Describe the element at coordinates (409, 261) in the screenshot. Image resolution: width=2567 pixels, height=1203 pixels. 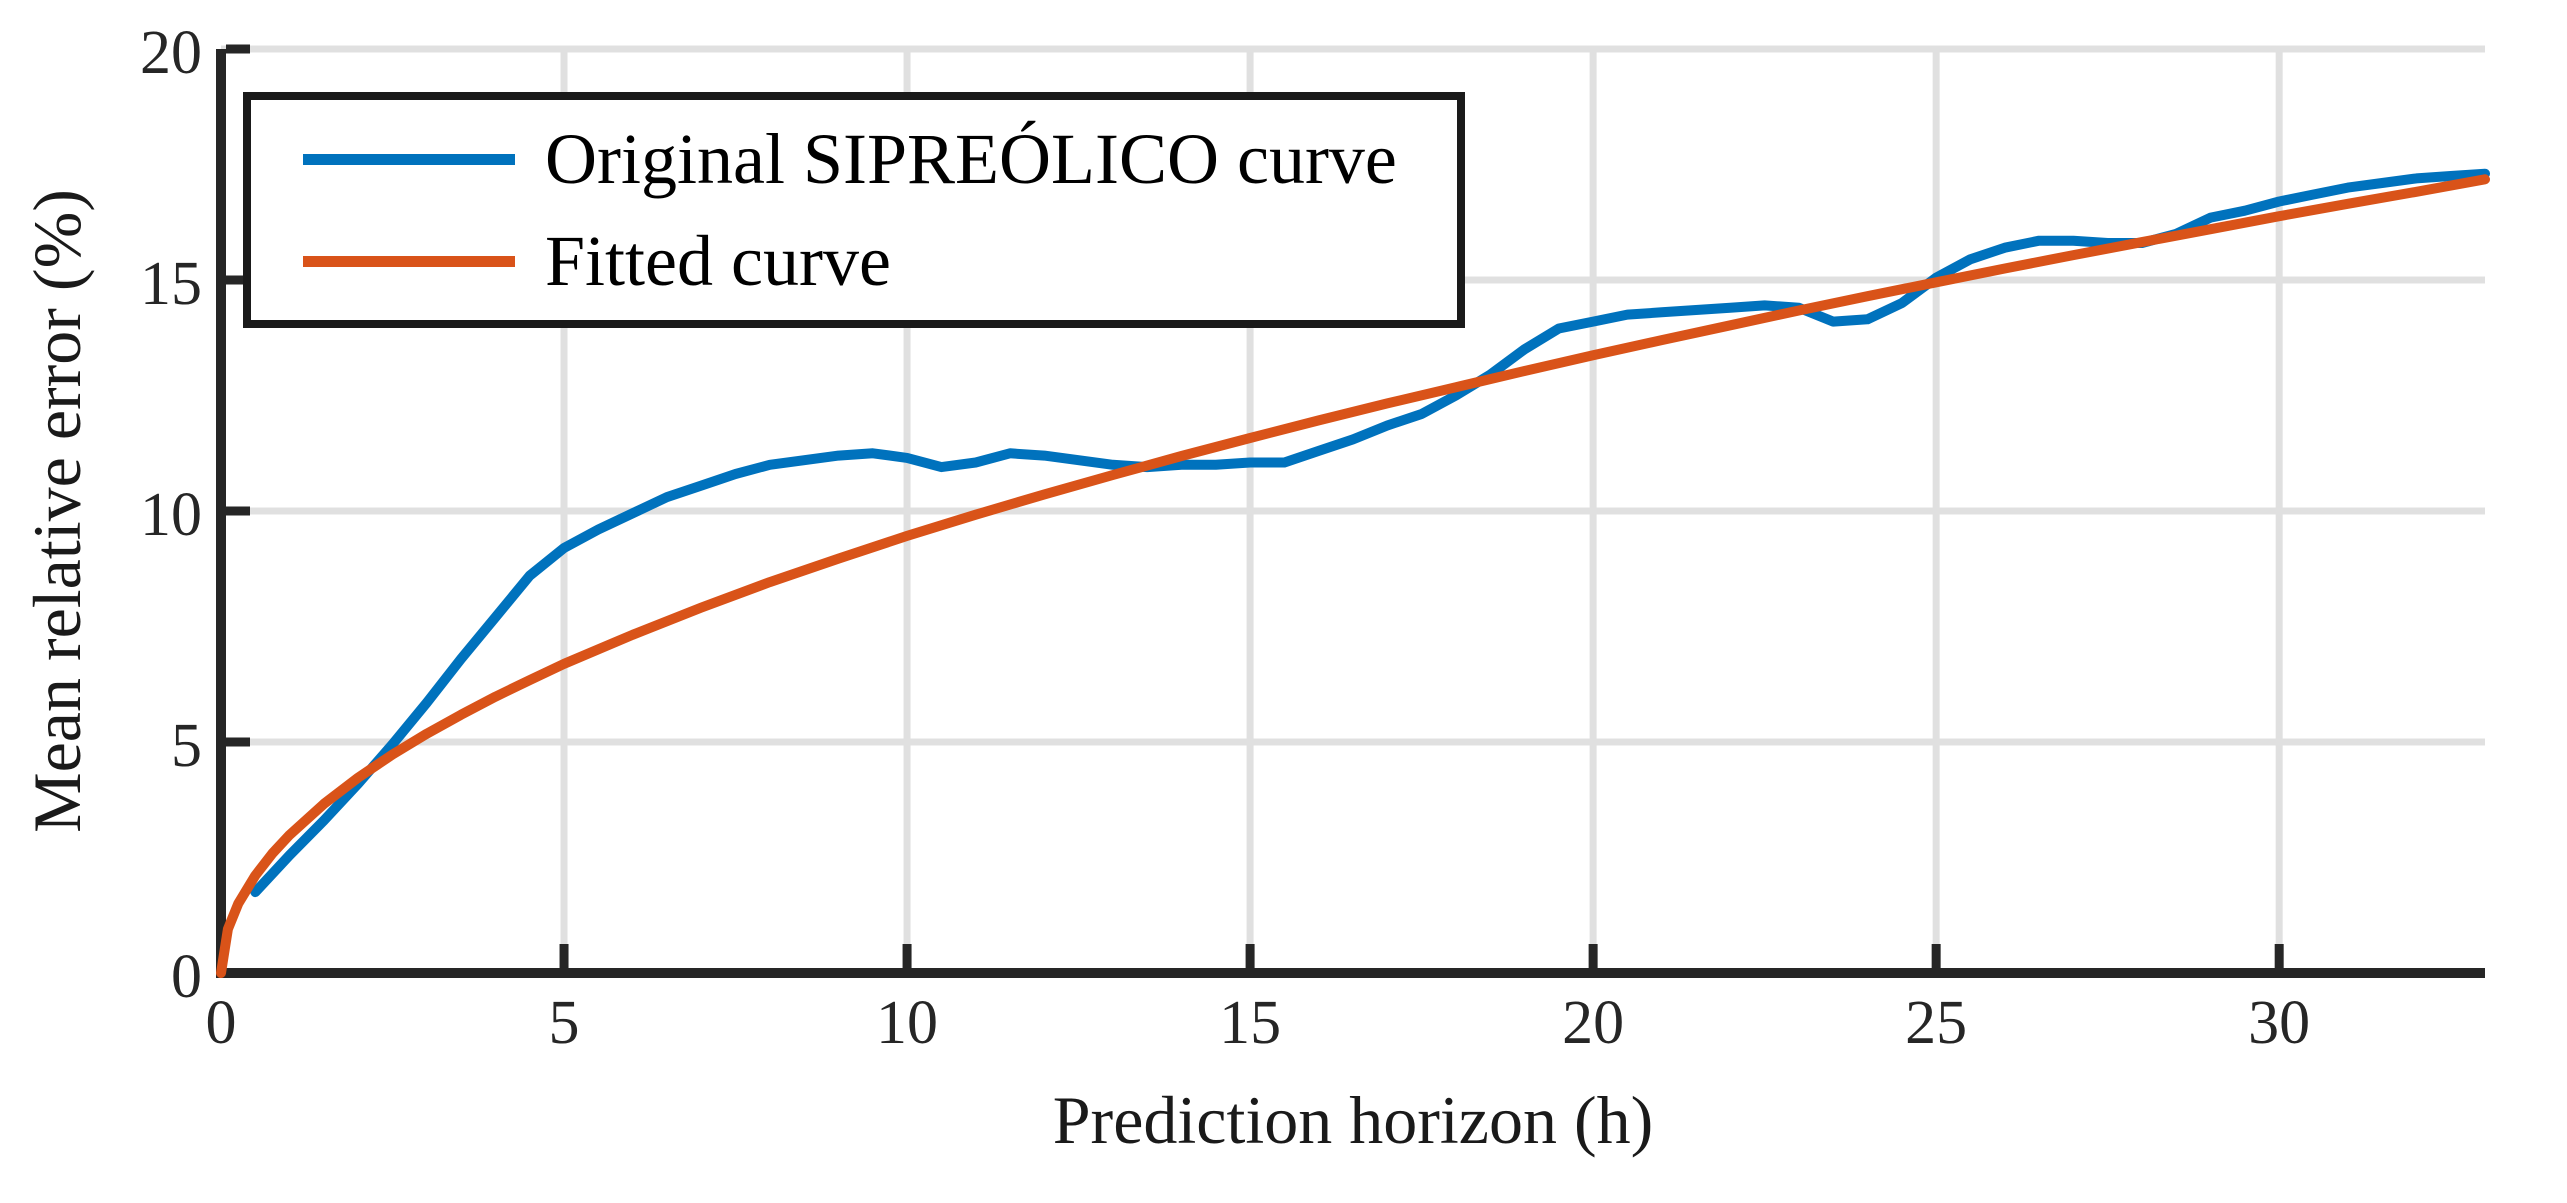
I see `legend-line-fitted` at that location.